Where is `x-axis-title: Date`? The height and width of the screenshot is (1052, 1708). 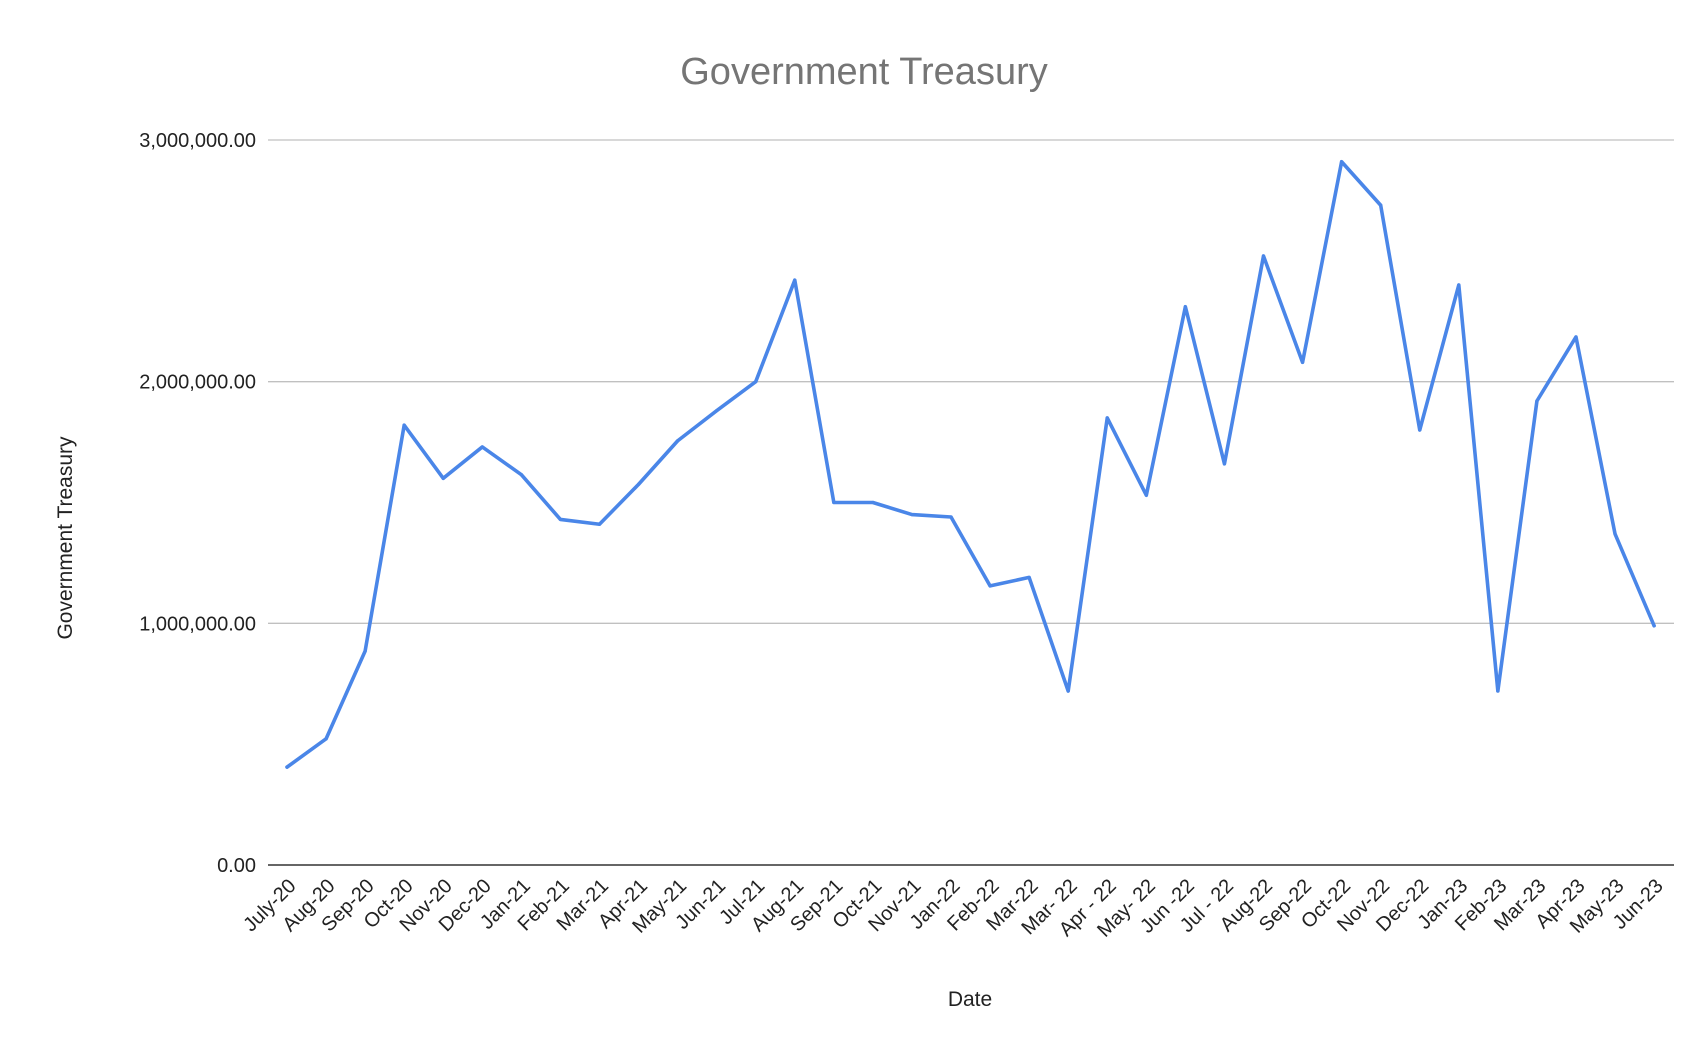 x-axis-title: Date is located at coordinates (970, 999).